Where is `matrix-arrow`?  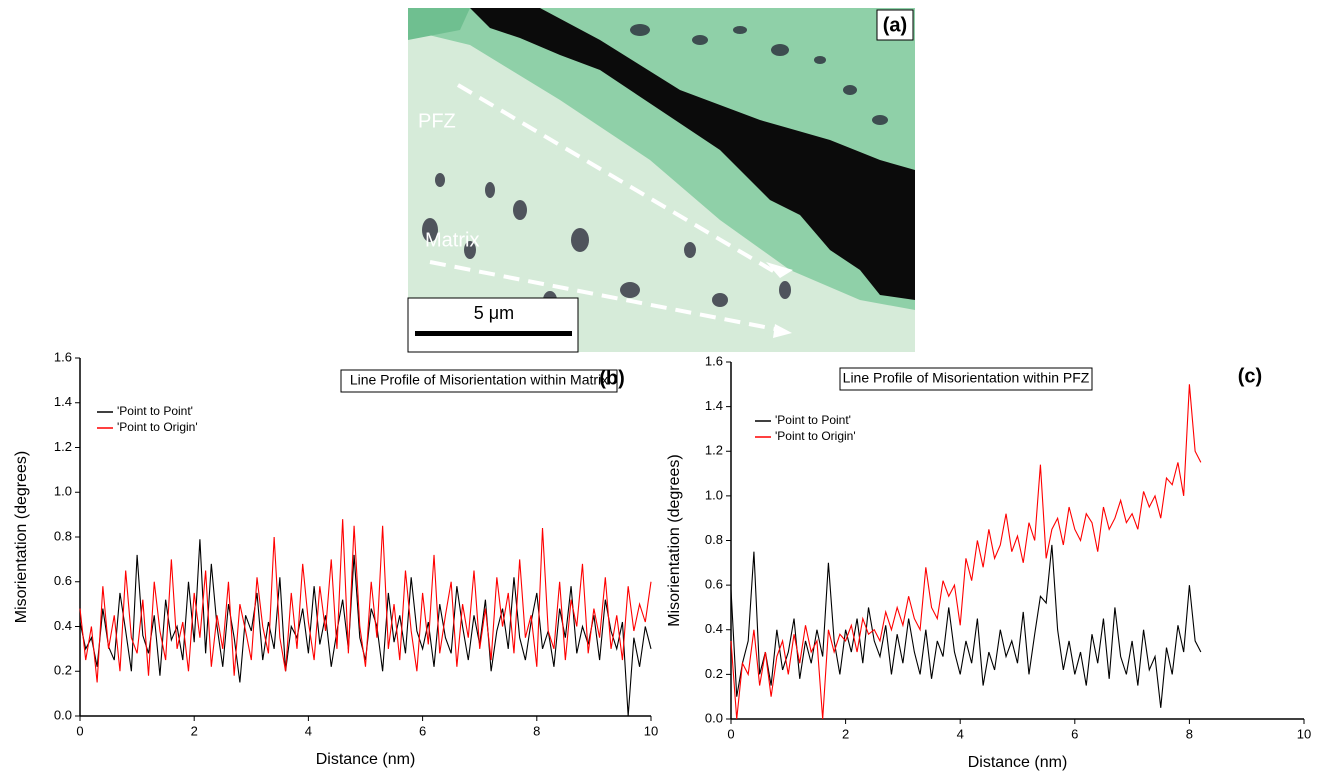
matrix-arrow is located at coordinates (605, 296).